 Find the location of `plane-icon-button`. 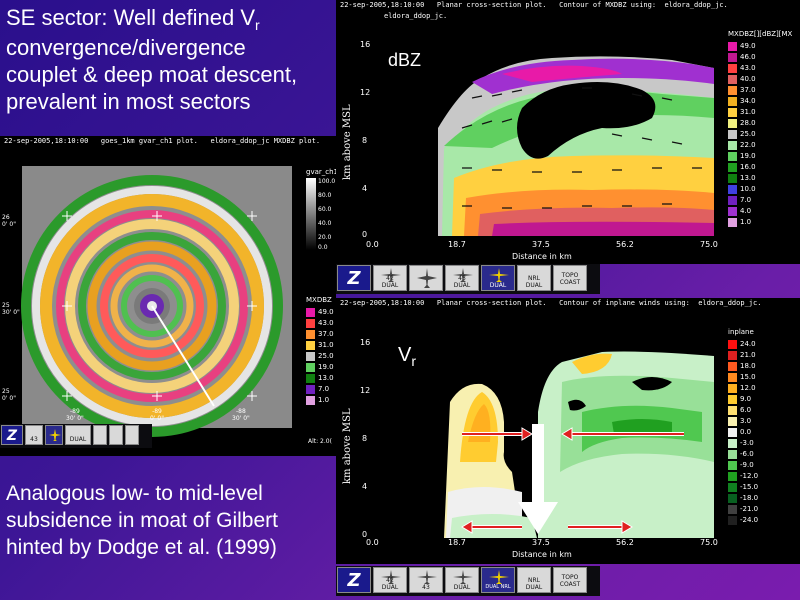

plane-icon-button is located at coordinates (54, 435).